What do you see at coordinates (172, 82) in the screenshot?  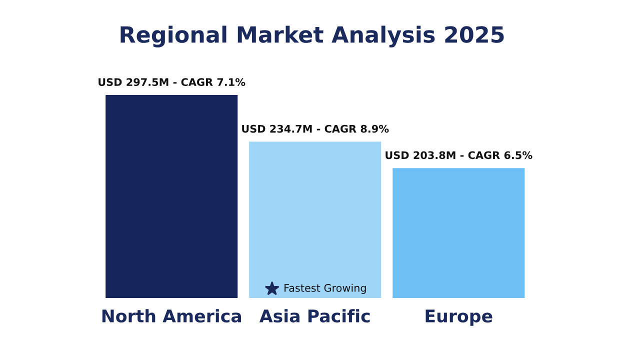 I see `annotation: USD 297.5M - CAGR 7.1%` at bounding box center [172, 82].